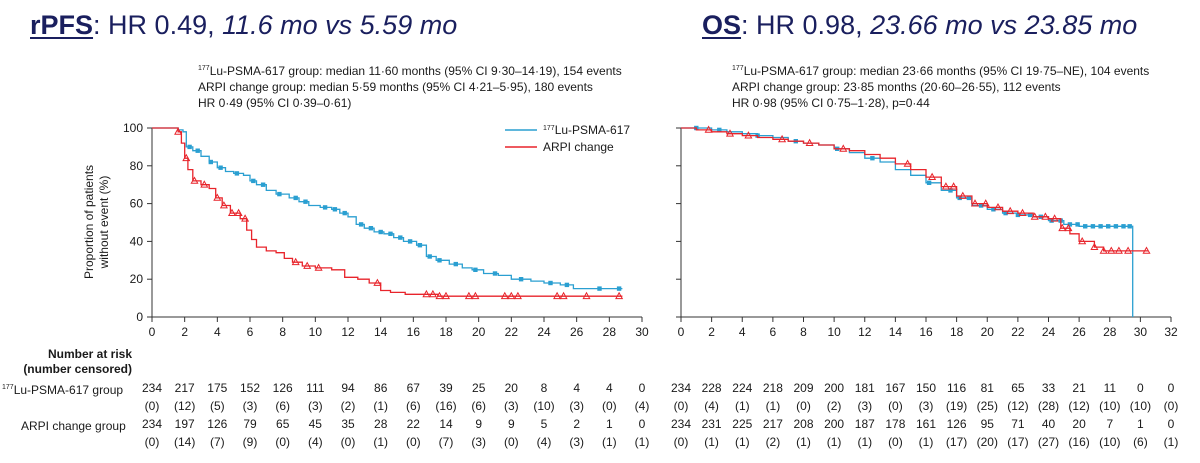 The height and width of the screenshot is (463, 1200). Describe the element at coordinates (1171, 442) in the screenshot. I see `risk-censored-arpi: (1)` at that location.